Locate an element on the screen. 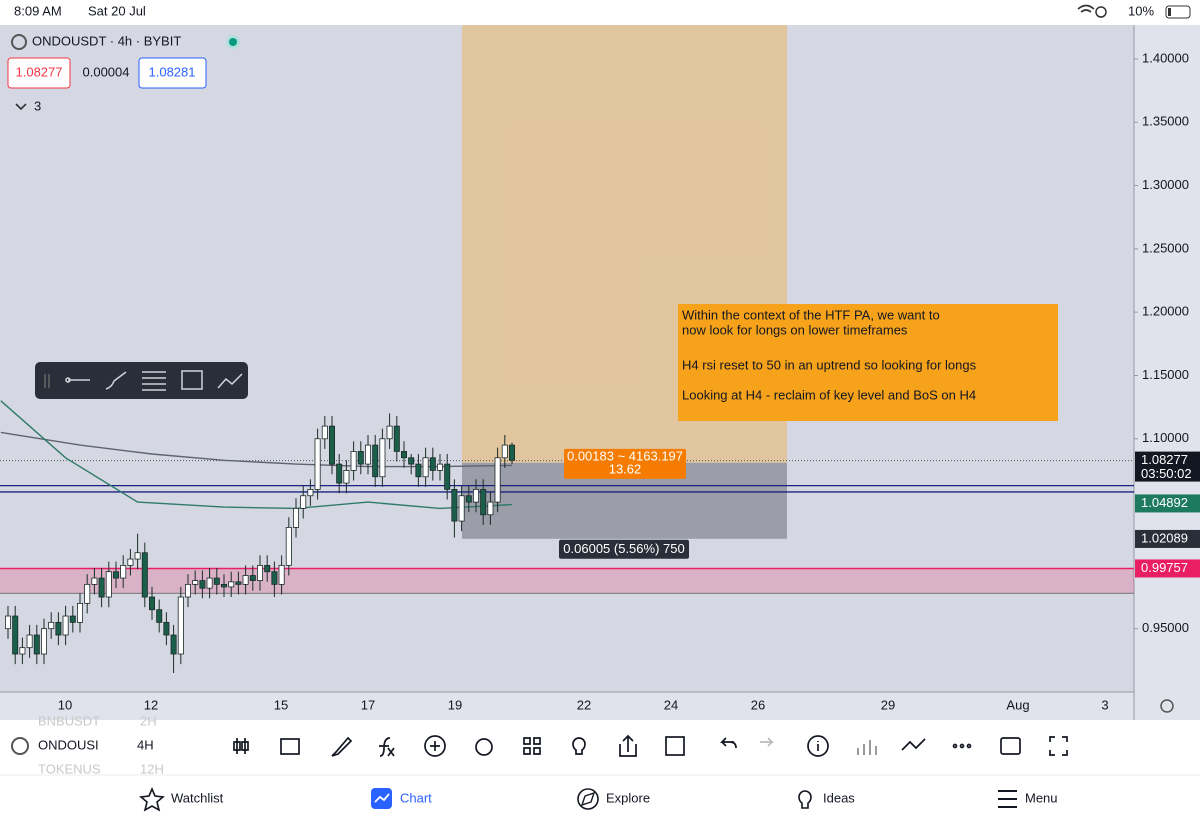 This screenshot has height=838, width=1200. sell-button is located at coordinates (39, 73).